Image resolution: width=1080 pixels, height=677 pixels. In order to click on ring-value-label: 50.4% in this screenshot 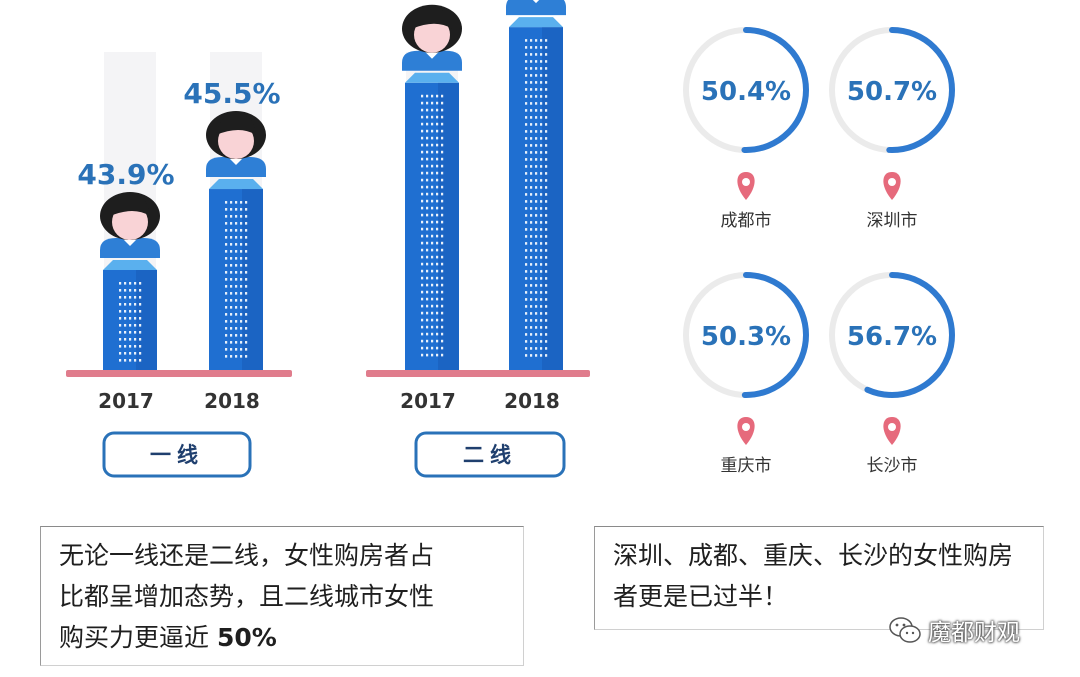, I will do `click(746, 92)`.